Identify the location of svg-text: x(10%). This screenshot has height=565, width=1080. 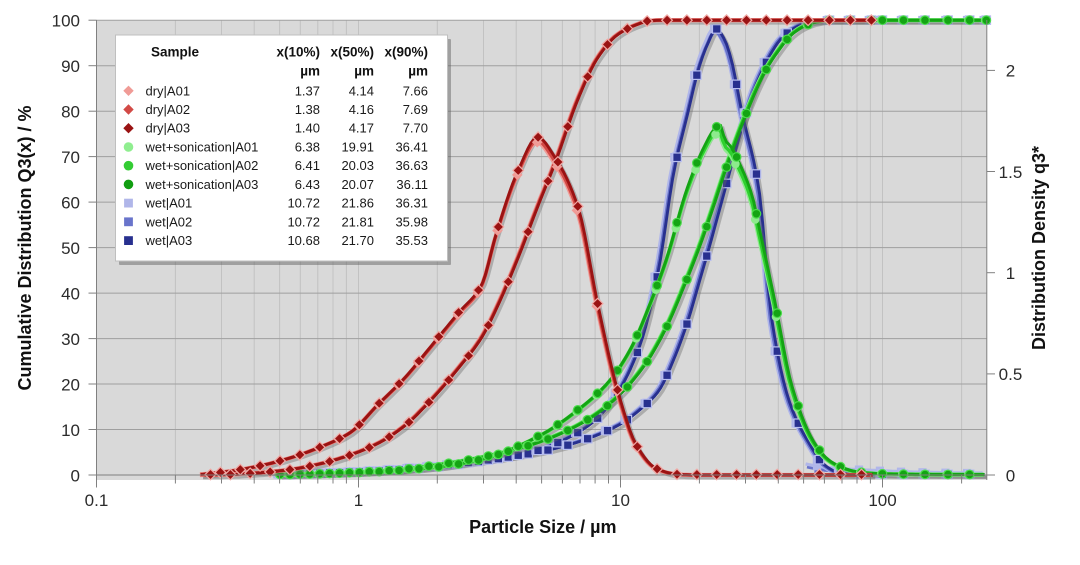
(298, 52).